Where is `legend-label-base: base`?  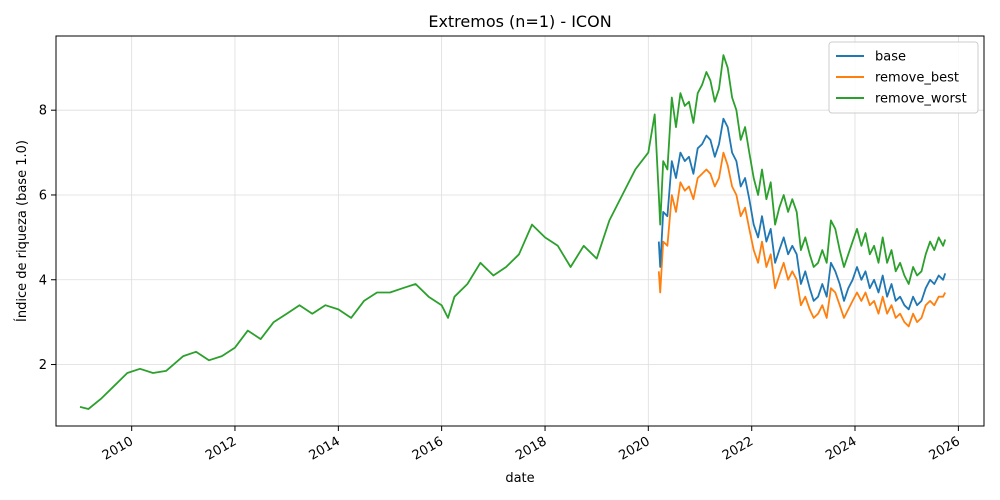
legend-label-base: base is located at coordinates (890, 57).